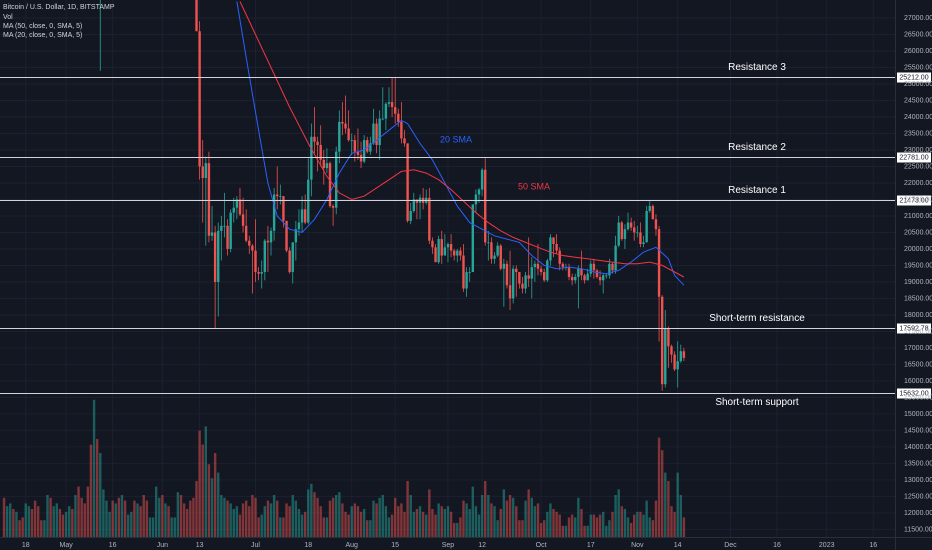 This screenshot has height=550, width=932. Describe the element at coordinates (8, 17) in the screenshot. I see `legend-item: Vol` at that location.